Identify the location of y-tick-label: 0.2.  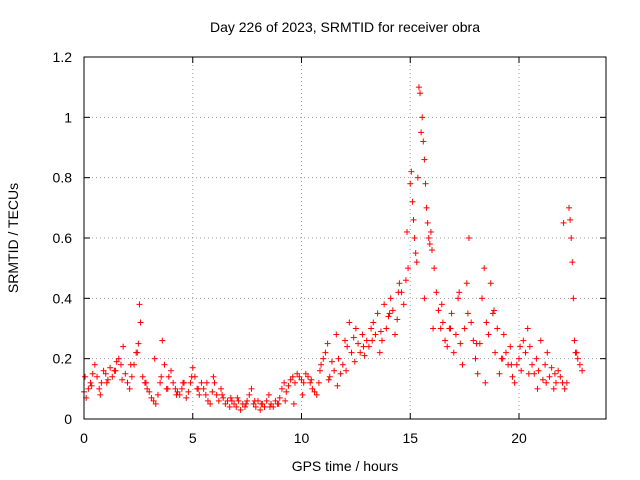
(63, 359).